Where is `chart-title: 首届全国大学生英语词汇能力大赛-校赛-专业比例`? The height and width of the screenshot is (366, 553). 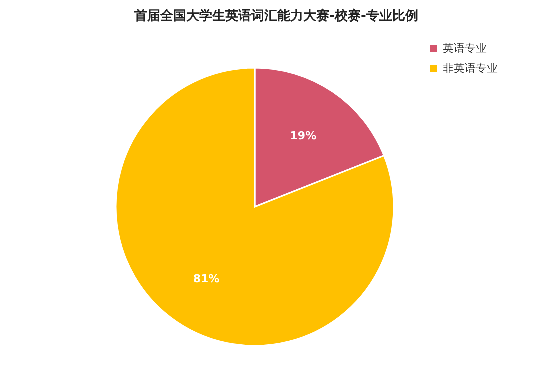
chart-title: 首届全国大学生英语词汇能力大赛-校赛-专业比例 is located at coordinates (276, 16).